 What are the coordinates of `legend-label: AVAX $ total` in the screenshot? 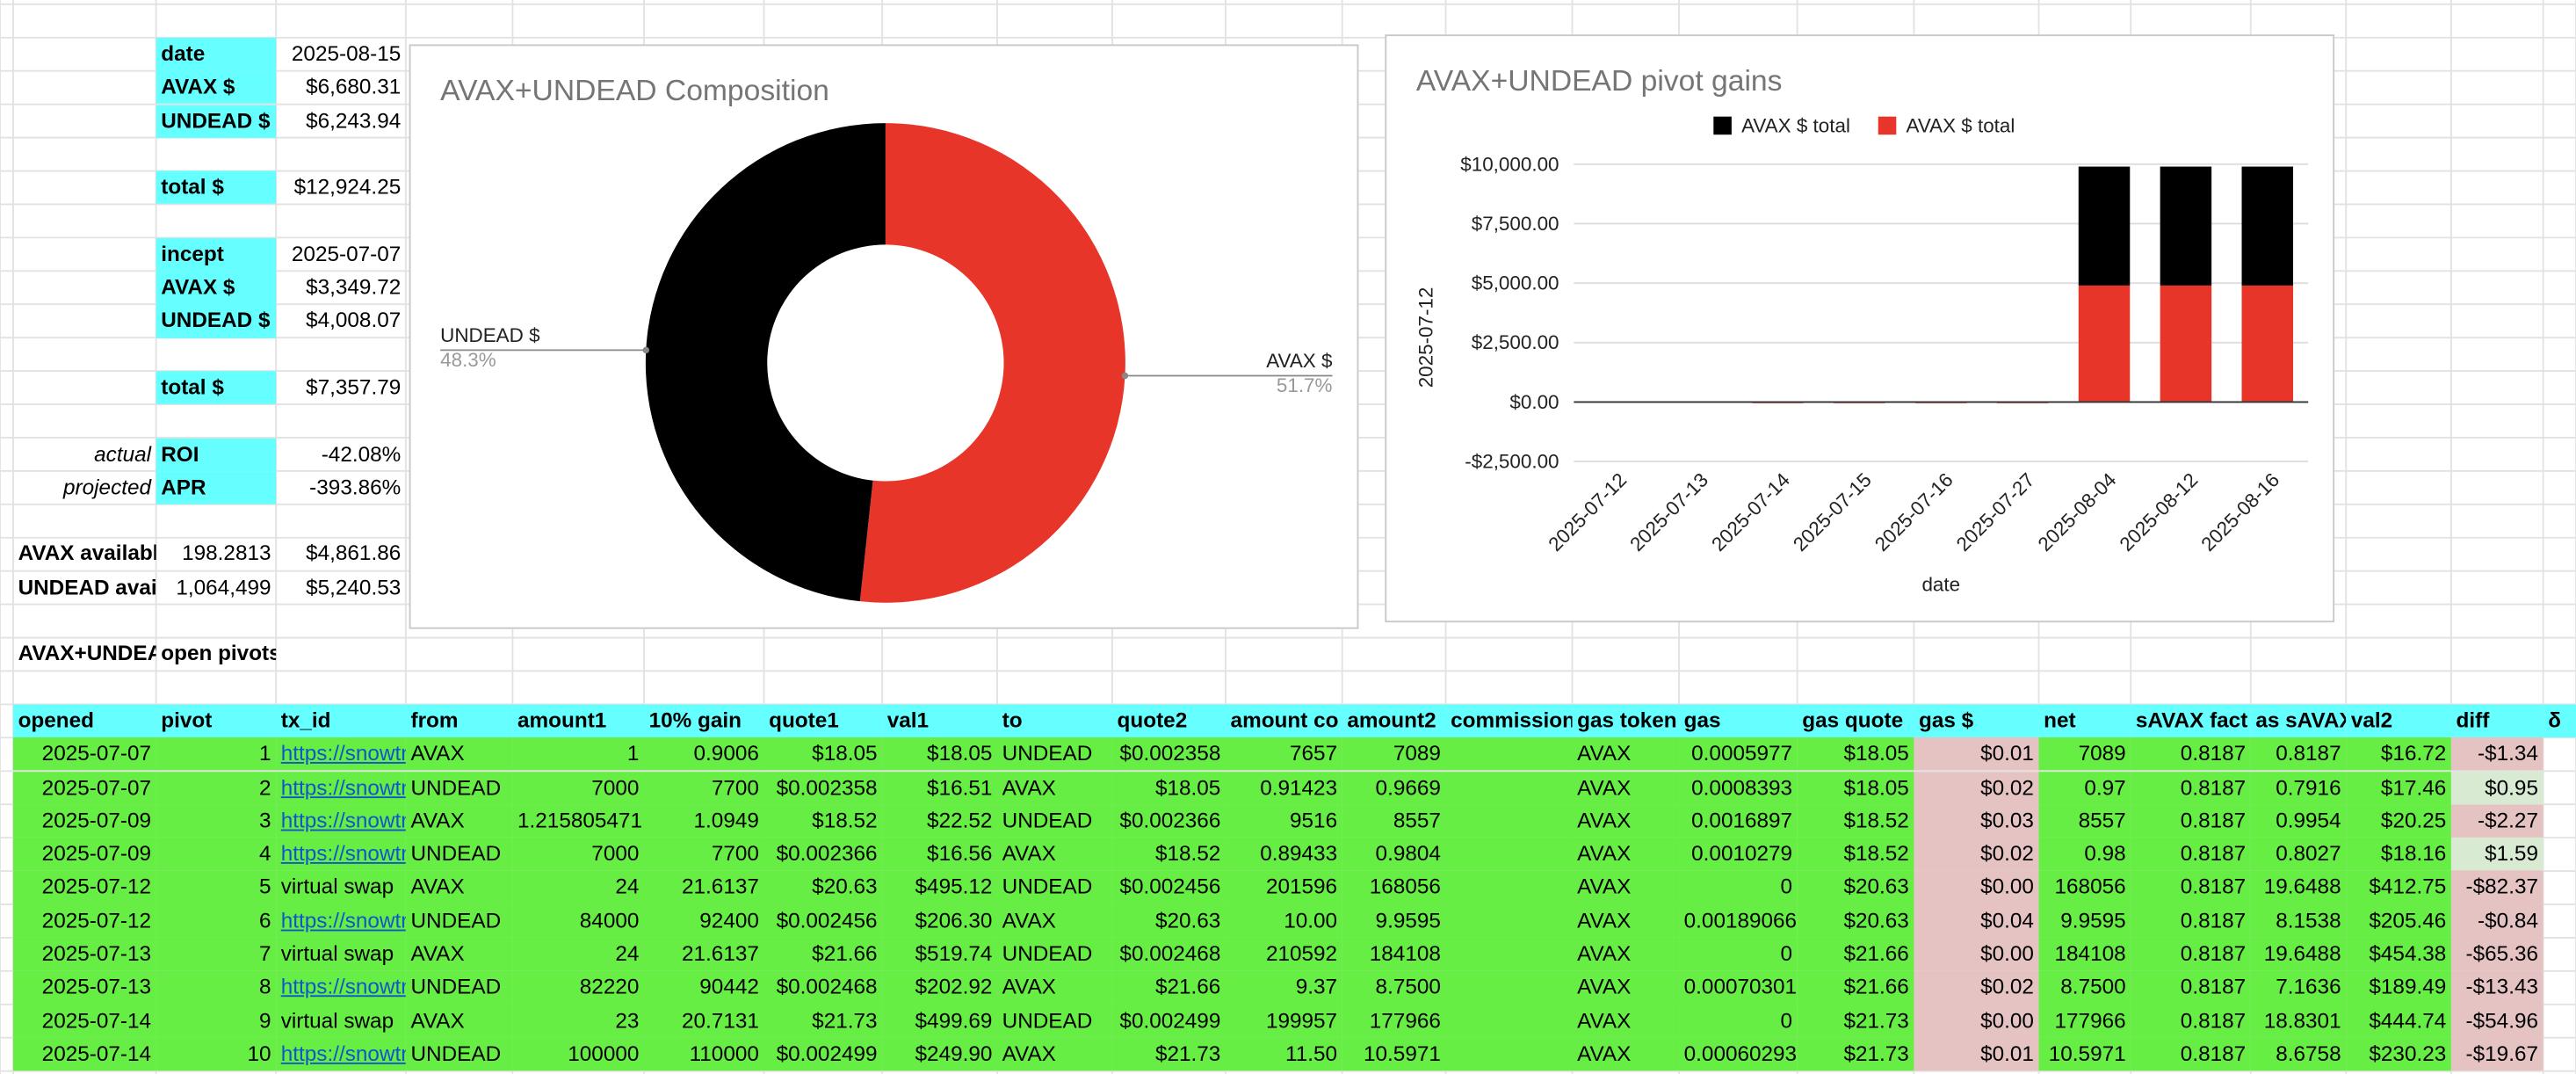 It's located at (1961, 125).